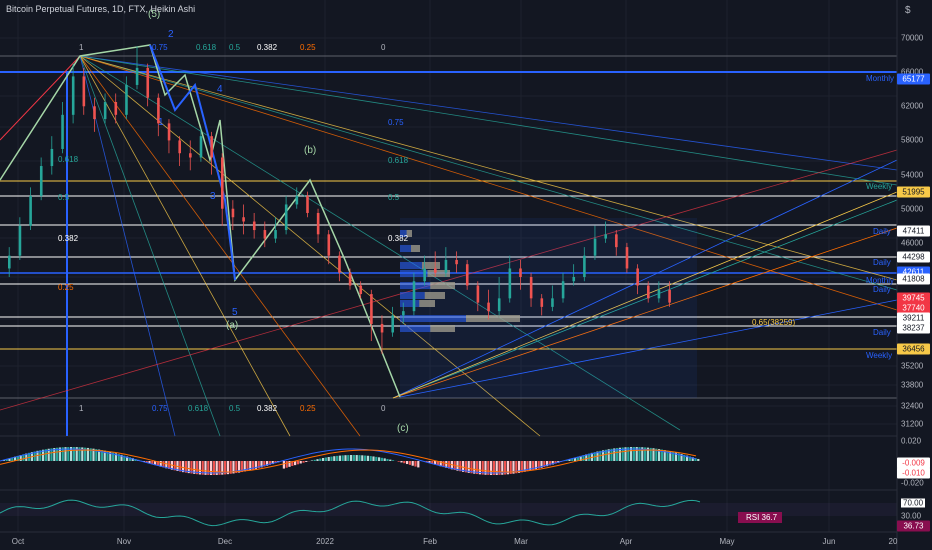  Describe the element at coordinates (310, 150) in the screenshot. I see `wave-label: (b)` at that location.